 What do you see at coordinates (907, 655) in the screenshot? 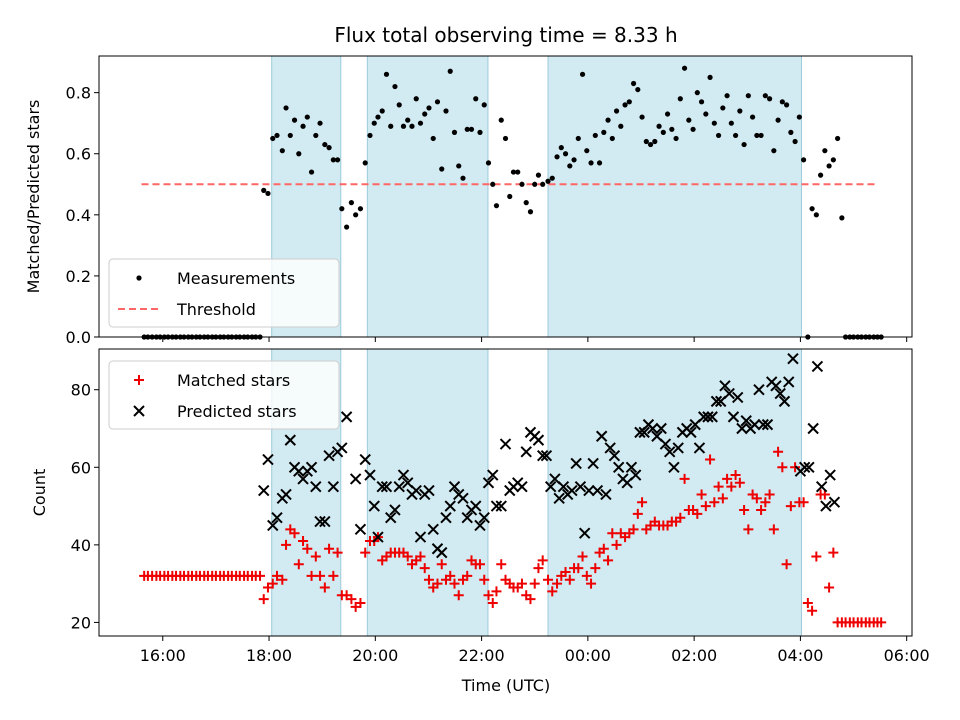
I see `x-tick-label: 06:00` at bounding box center [907, 655].